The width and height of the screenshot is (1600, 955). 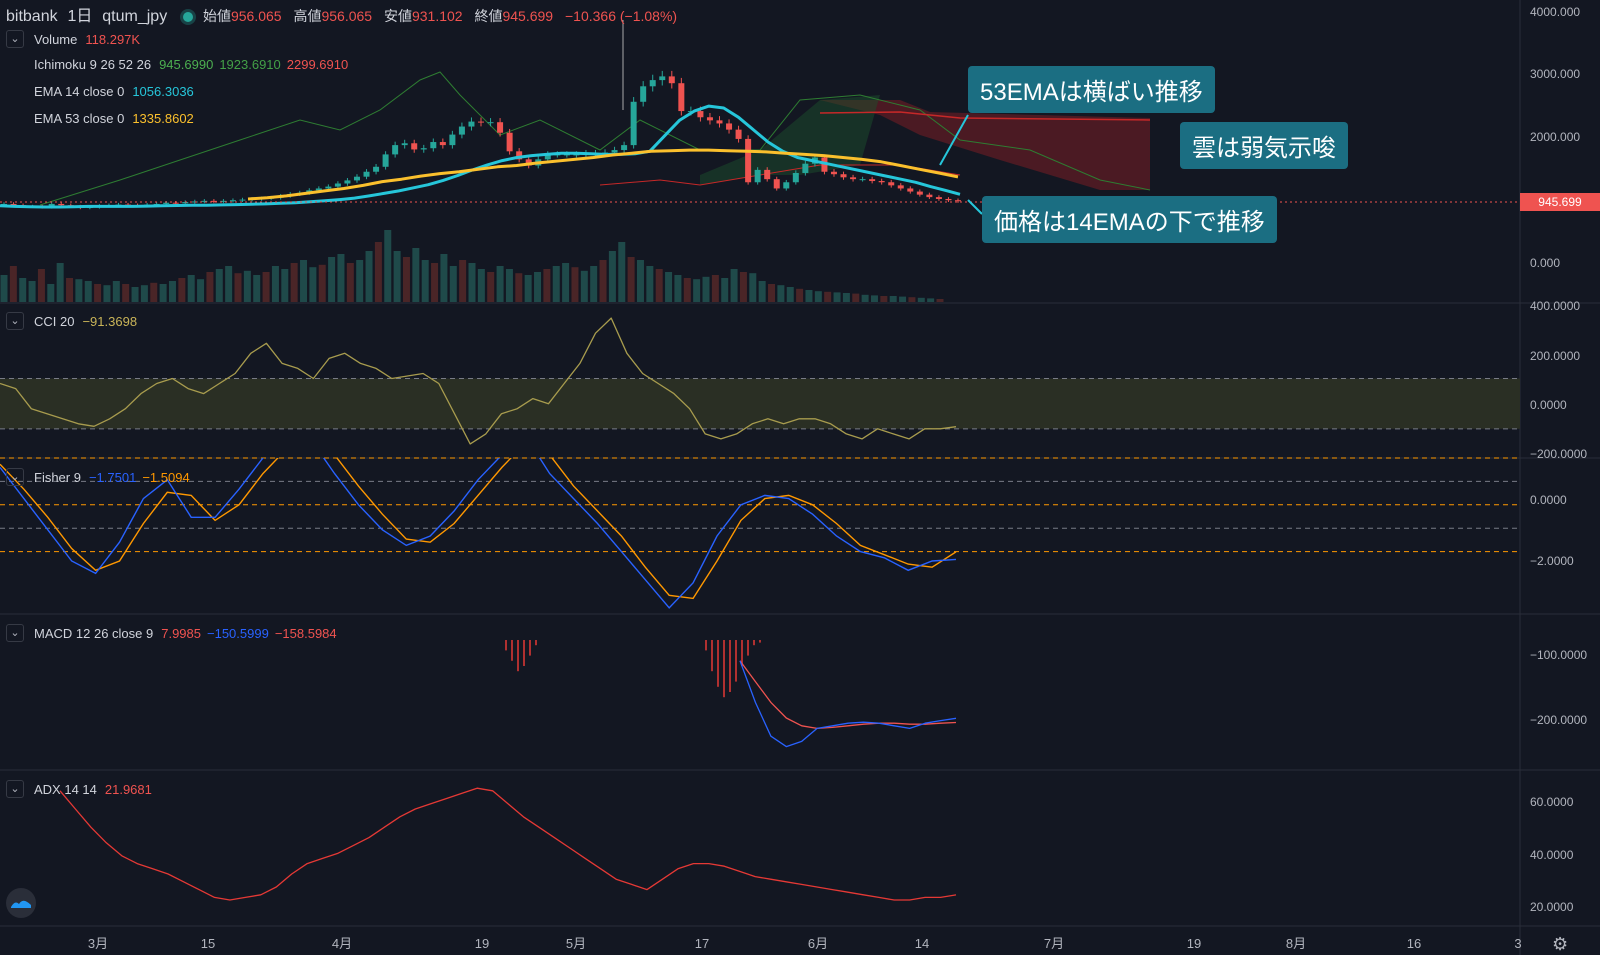 What do you see at coordinates (238, 633) in the screenshot?
I see `legend-macd-v2: −150.5999` at bounding box center [238, 633].